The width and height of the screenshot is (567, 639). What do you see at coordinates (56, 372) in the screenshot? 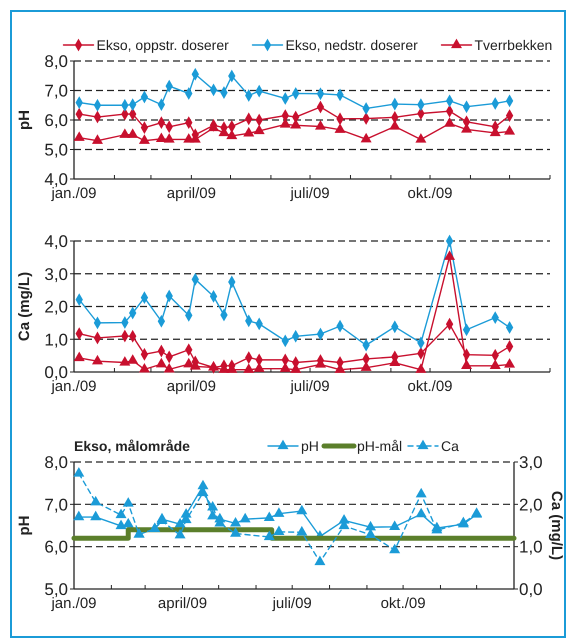
I see `y-tick-label: 0,0` at bounding box center [56, 372].